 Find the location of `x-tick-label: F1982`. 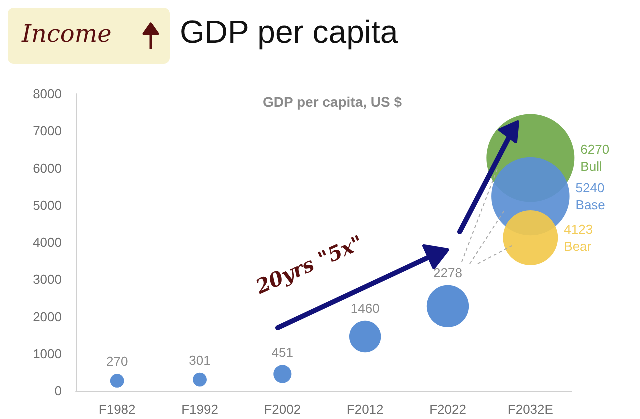

x-tick-label: F1982 is located at coordinates (117, 409).